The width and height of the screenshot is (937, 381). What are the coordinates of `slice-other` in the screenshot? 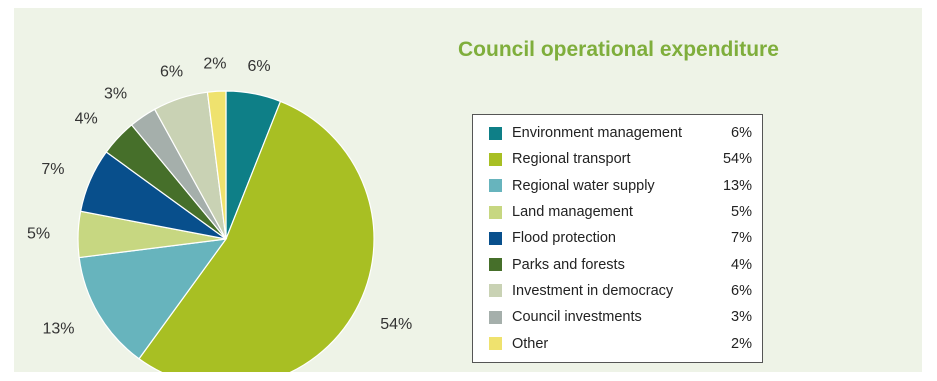 It's located at (216, 165).